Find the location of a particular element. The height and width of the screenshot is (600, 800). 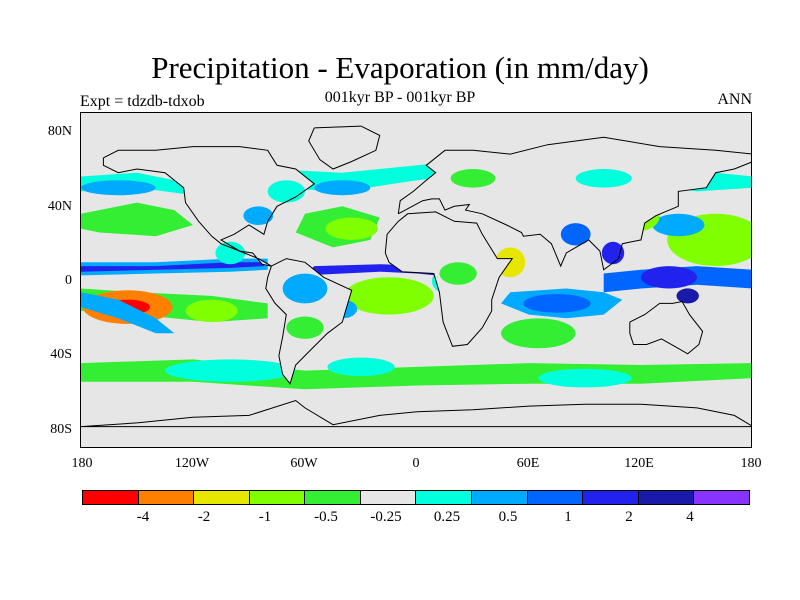

colorbar-label: -0.25 is located at coordinates (386, 517).